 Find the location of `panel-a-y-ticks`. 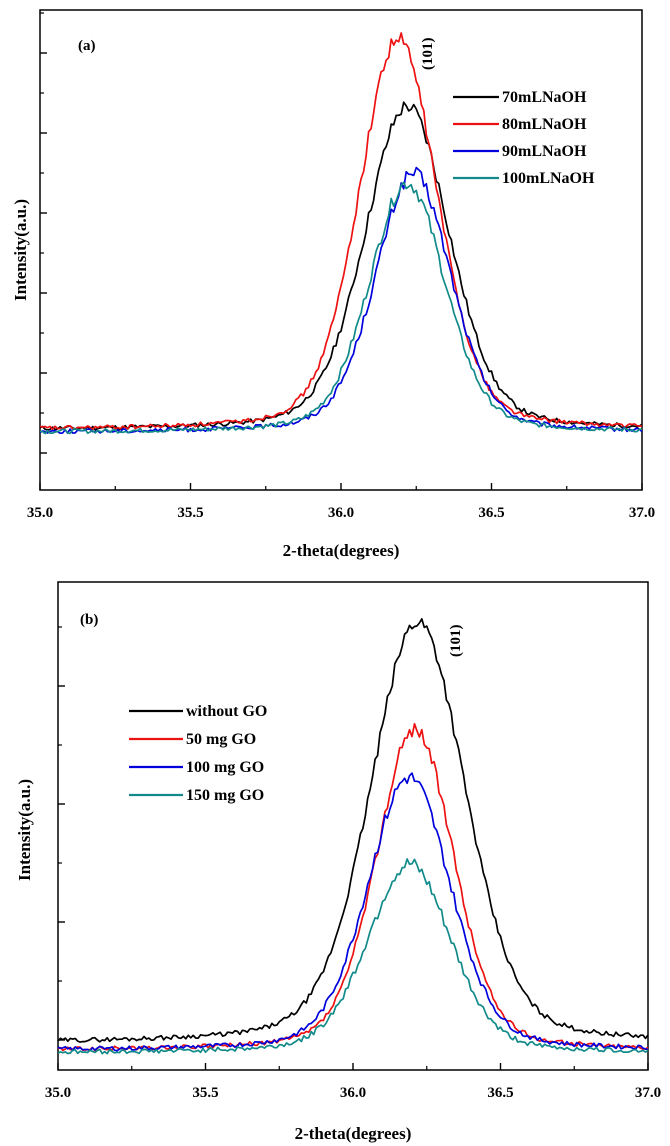

panel-a-y-ticks is located at coordinates (43, 233).